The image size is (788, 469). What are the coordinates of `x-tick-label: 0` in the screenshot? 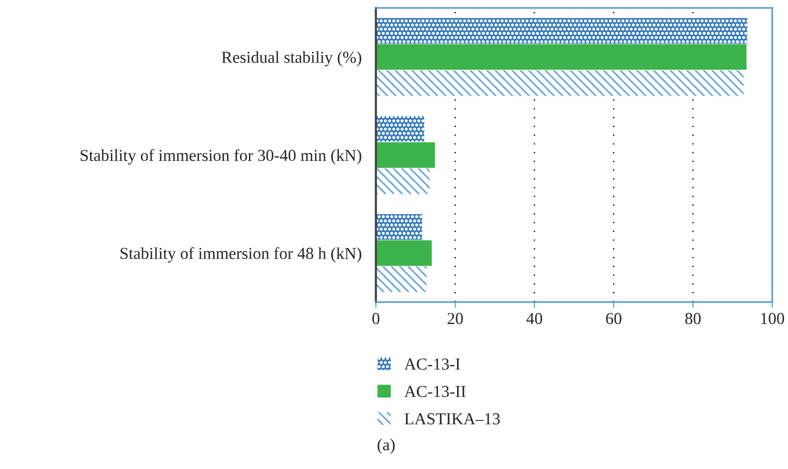 It's located at (376, 318).